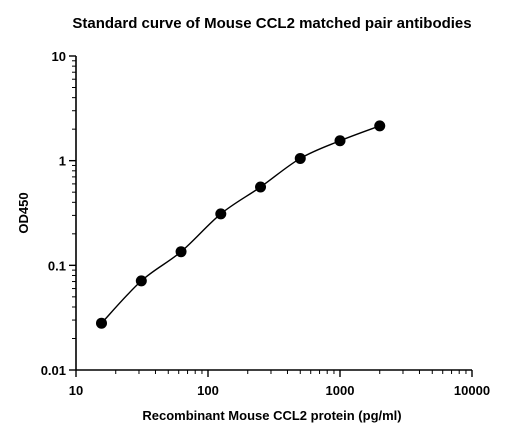 Image resolution: width=516 pixels, height=437 pixels. I want to click on y-axis-label: OD450, so click(23, 212).